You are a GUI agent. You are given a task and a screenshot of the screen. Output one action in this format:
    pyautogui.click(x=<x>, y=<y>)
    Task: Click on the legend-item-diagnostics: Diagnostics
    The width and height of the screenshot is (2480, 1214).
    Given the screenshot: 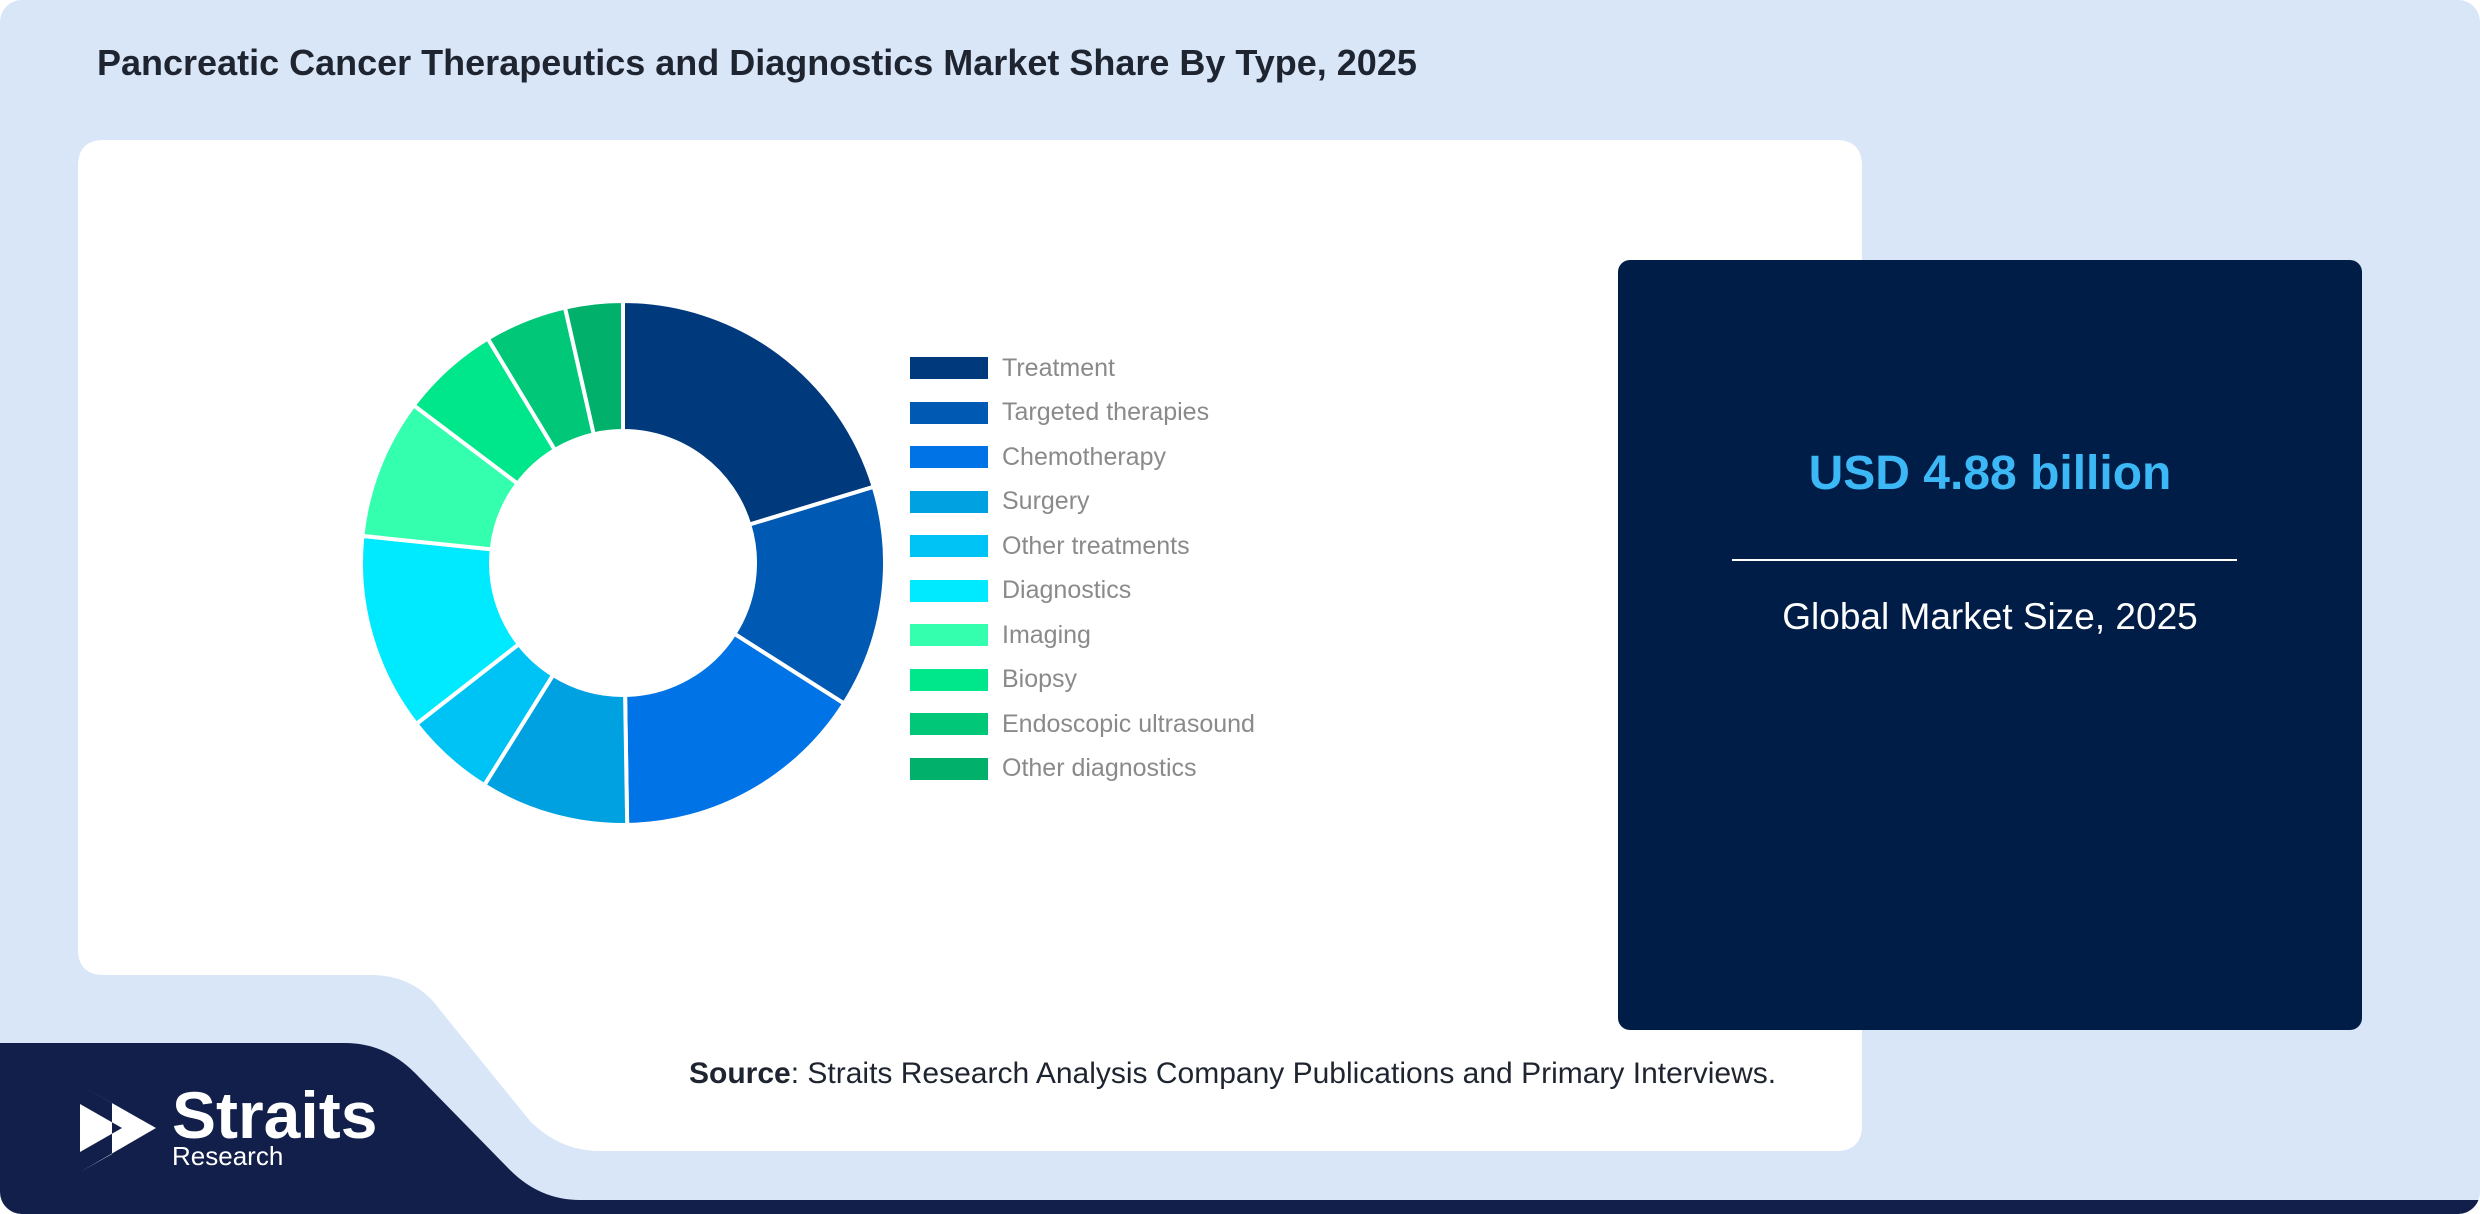 What is the action you would take?
    pyautogui.click(x=1082, y=591)
    